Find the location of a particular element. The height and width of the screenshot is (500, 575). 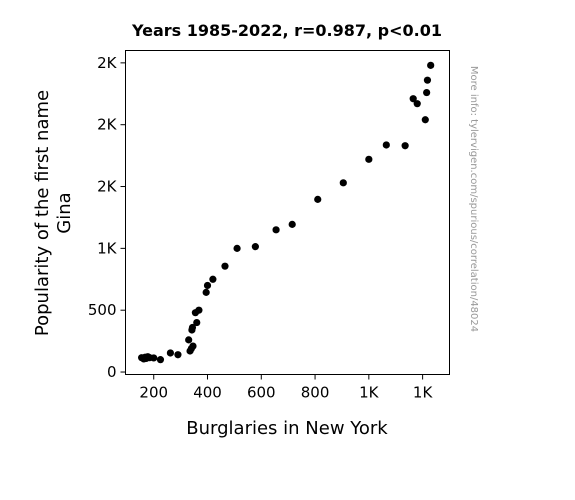

x-tick-label: 200 is located at coordinates (153, 393).